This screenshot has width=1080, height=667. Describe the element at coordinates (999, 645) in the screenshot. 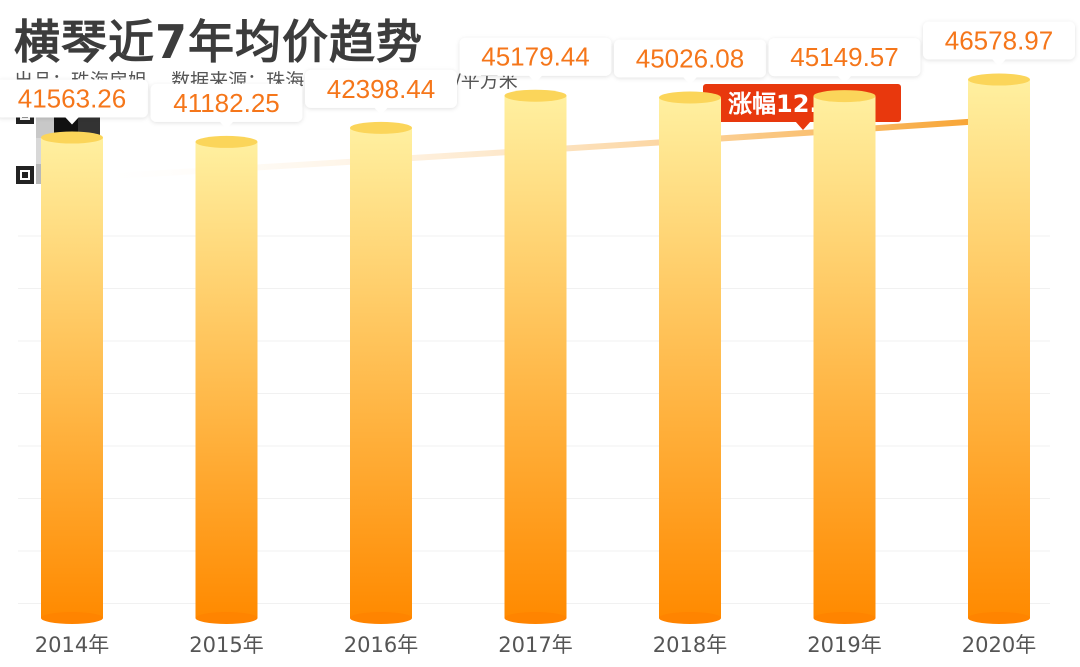

I see `x-tick-label: 2020年` at that location.